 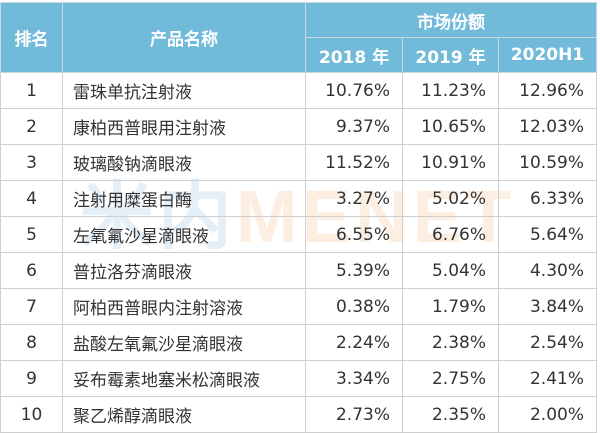 I want to click on share-2020h1-cell: 4.30%, so click(x=547, y=270).